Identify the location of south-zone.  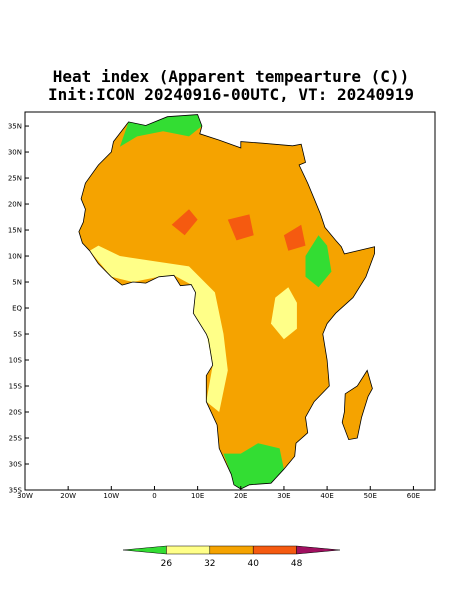
(253, 466).